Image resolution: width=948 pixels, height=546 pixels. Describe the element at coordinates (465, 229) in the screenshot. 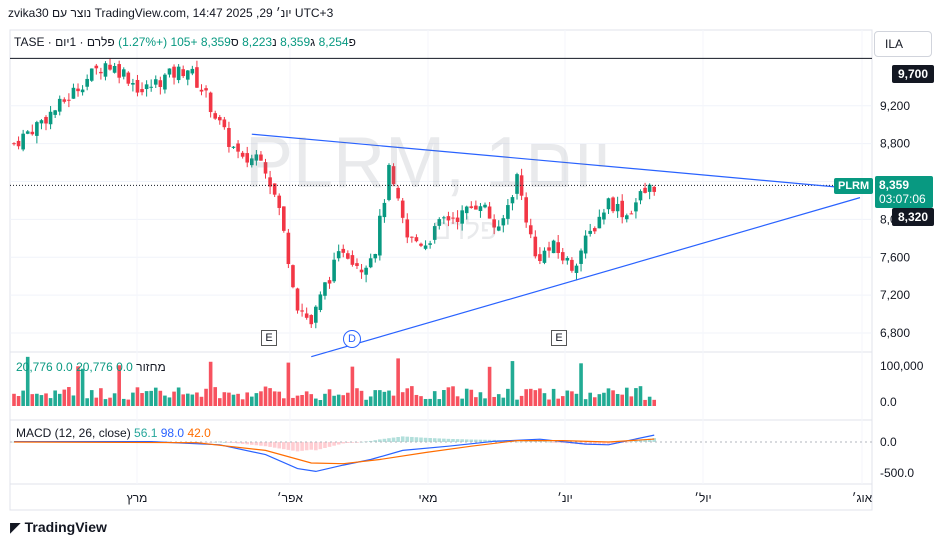

I see `watermark-name: פלרם` at that location.